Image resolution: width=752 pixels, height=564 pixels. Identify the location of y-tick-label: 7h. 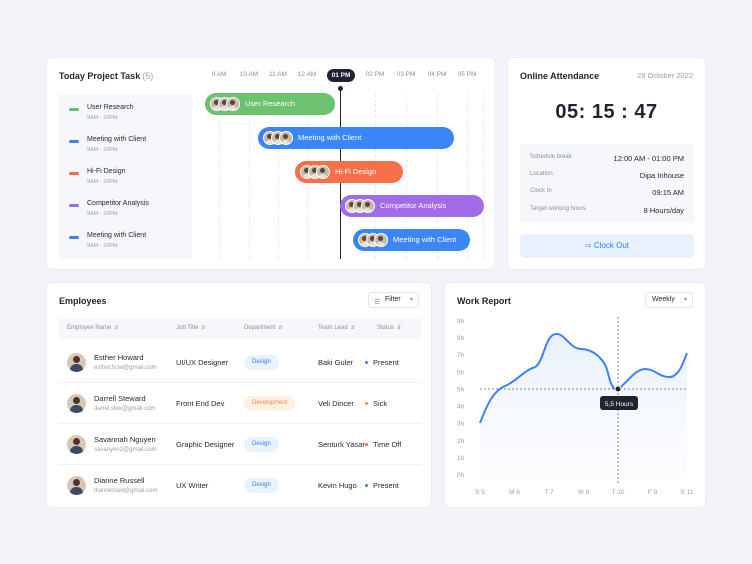
(461, 355).